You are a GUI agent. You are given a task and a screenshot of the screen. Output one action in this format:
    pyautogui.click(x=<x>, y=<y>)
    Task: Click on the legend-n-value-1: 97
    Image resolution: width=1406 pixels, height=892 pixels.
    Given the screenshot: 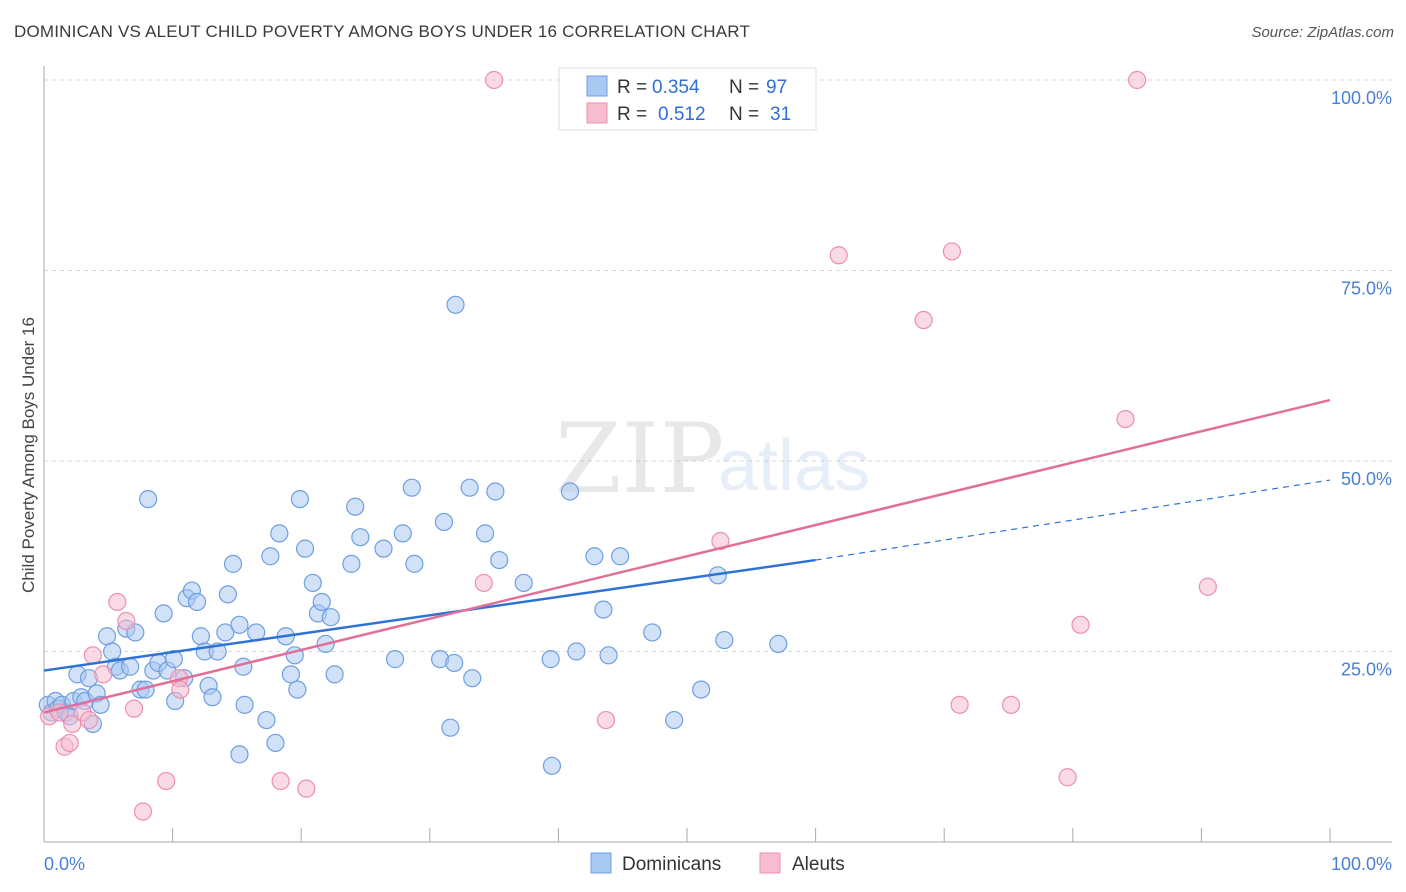 What is the action you would take?
    pyautogui.click(x=776, y=87)
    